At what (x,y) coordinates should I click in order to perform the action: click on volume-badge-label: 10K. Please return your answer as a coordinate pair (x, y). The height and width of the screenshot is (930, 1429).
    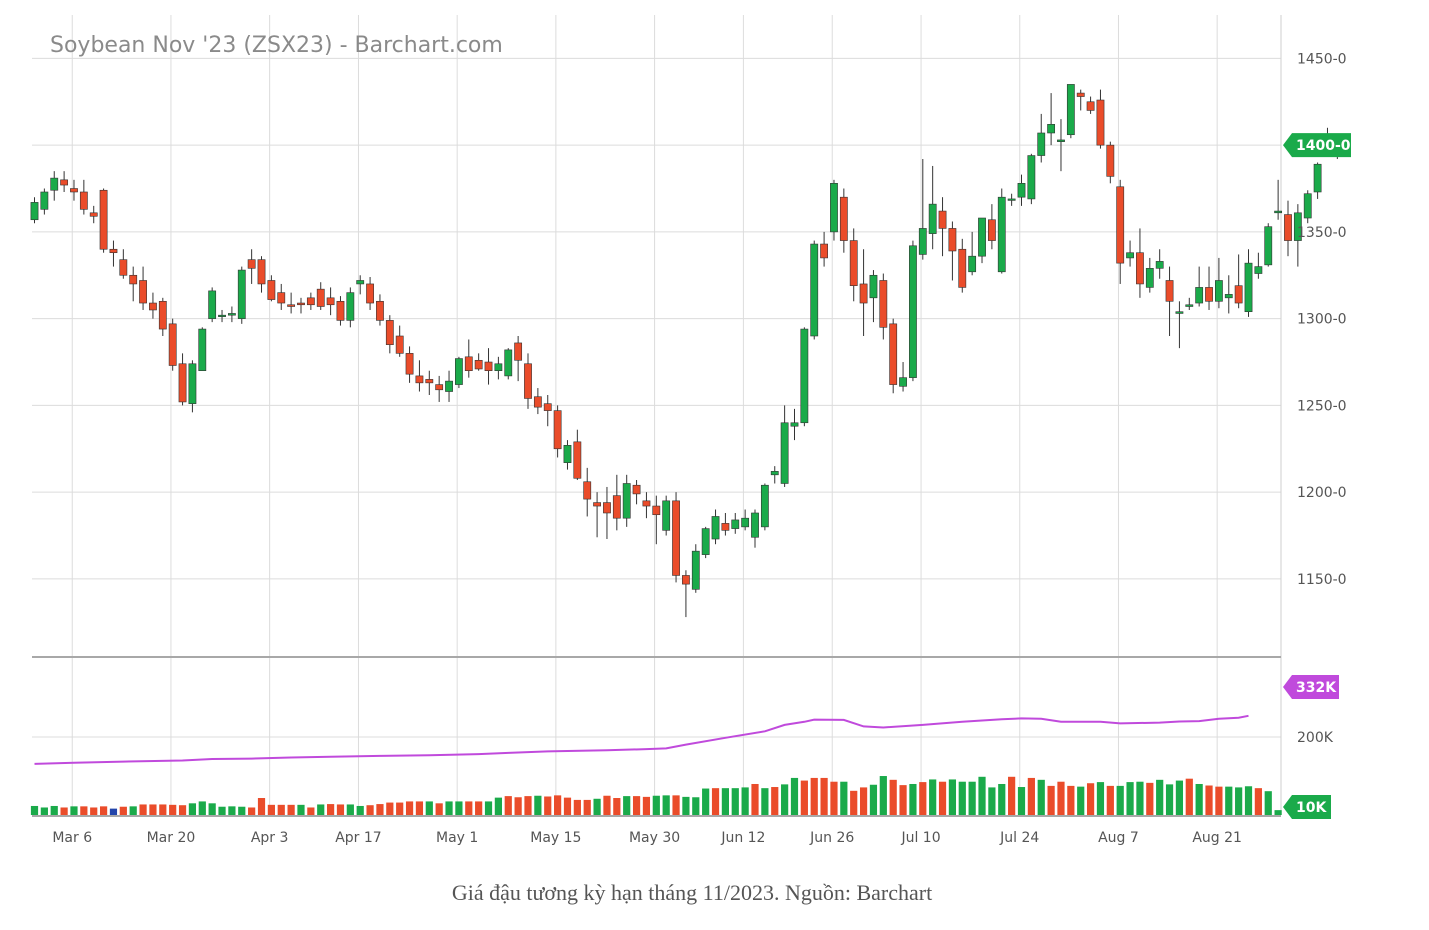
    Looking at the image, I should click on (1311, 808).